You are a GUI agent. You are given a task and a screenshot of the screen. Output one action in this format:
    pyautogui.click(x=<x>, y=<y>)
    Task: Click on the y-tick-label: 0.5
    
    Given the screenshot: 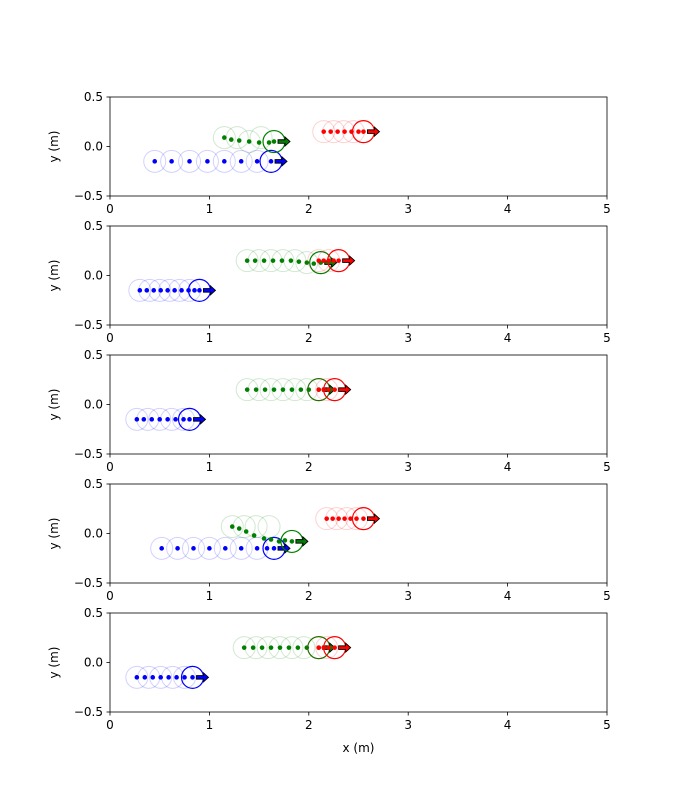 What is the action you would take?
    pyautogui.click(x=93, y=355)
    